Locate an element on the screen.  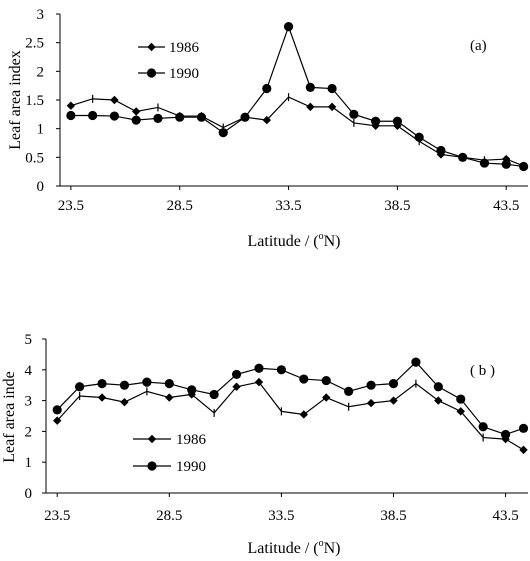
panel-b-y-tick-label: 4 is located at coordinates (29, 371).